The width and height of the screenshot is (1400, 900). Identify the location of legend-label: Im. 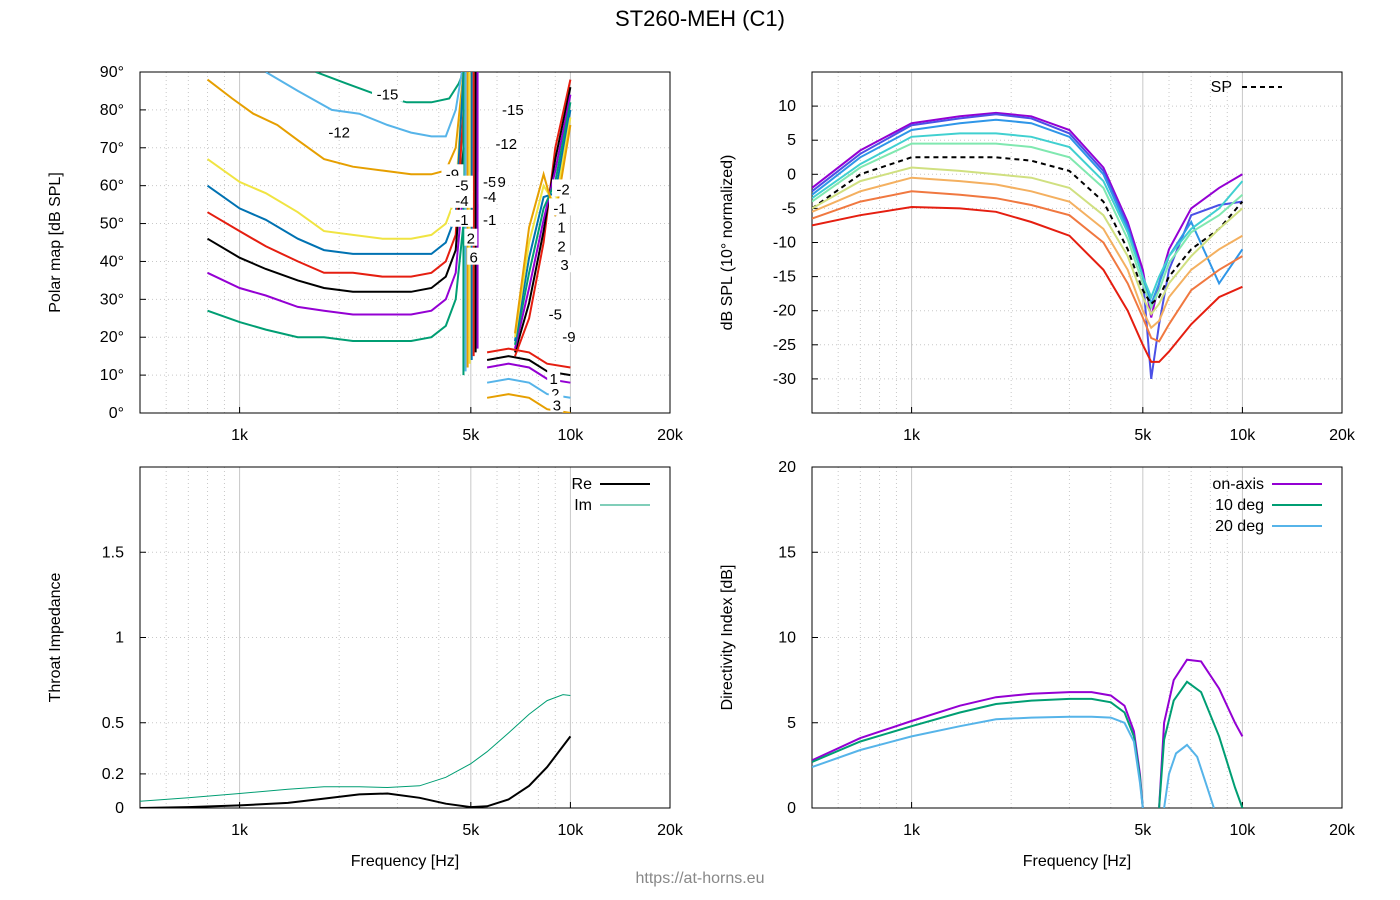
(583, 505).